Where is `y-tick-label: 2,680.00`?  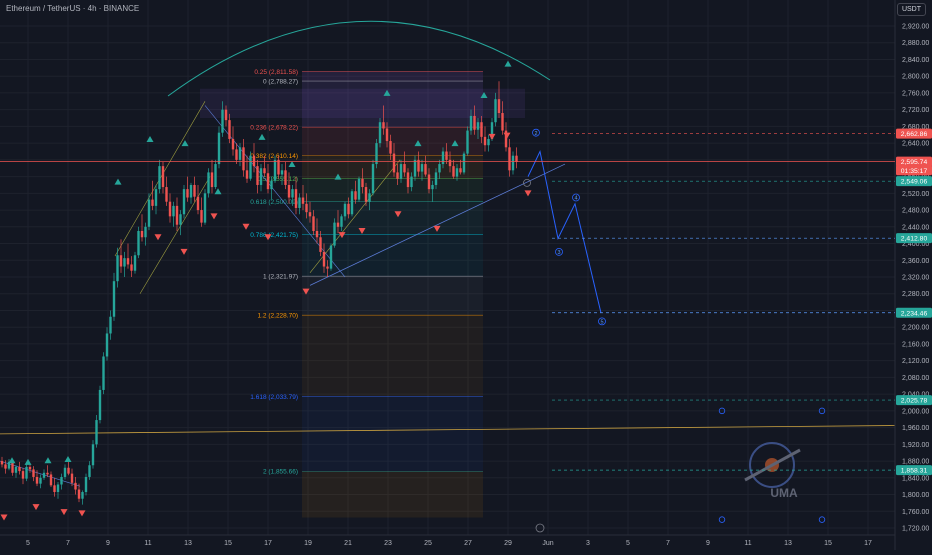 y-tick-label: 2,680.00 is located at coordinates (915, 127).